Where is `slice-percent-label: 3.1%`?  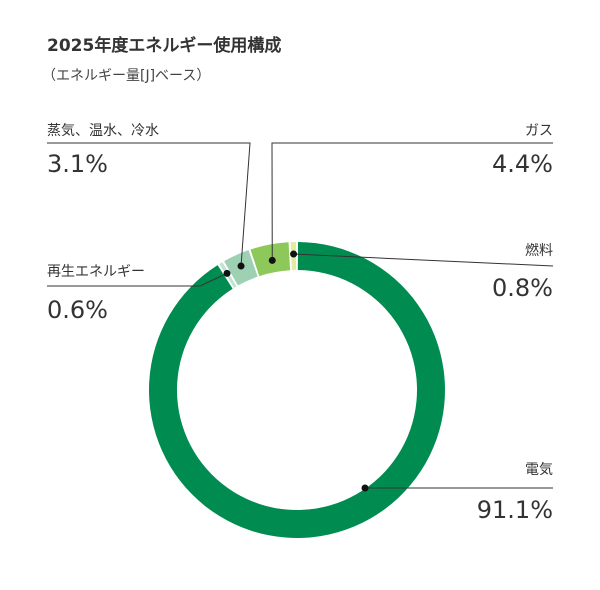 slice-percent-label: 3.1% is located at coordinates (77, 164).